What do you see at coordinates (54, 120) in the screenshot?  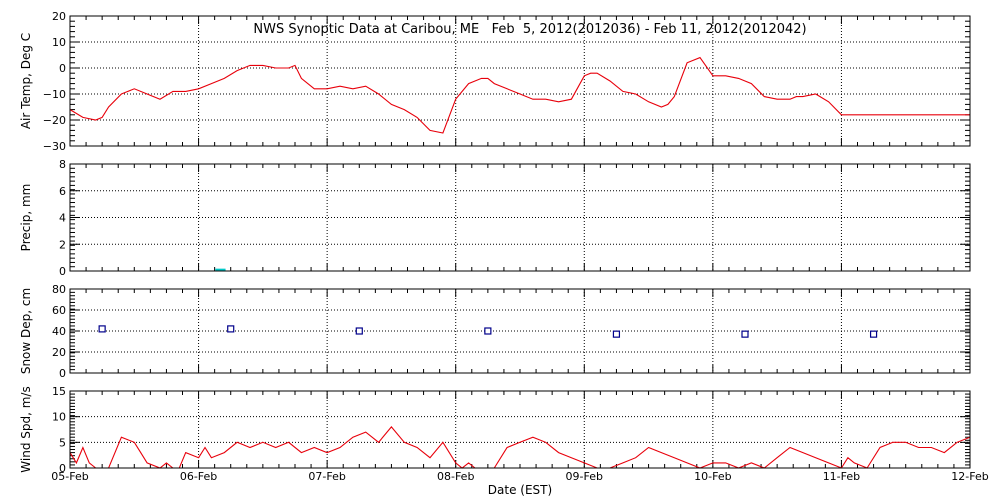 I see `y-tick-label: −20` at bounding box center [54, 120].